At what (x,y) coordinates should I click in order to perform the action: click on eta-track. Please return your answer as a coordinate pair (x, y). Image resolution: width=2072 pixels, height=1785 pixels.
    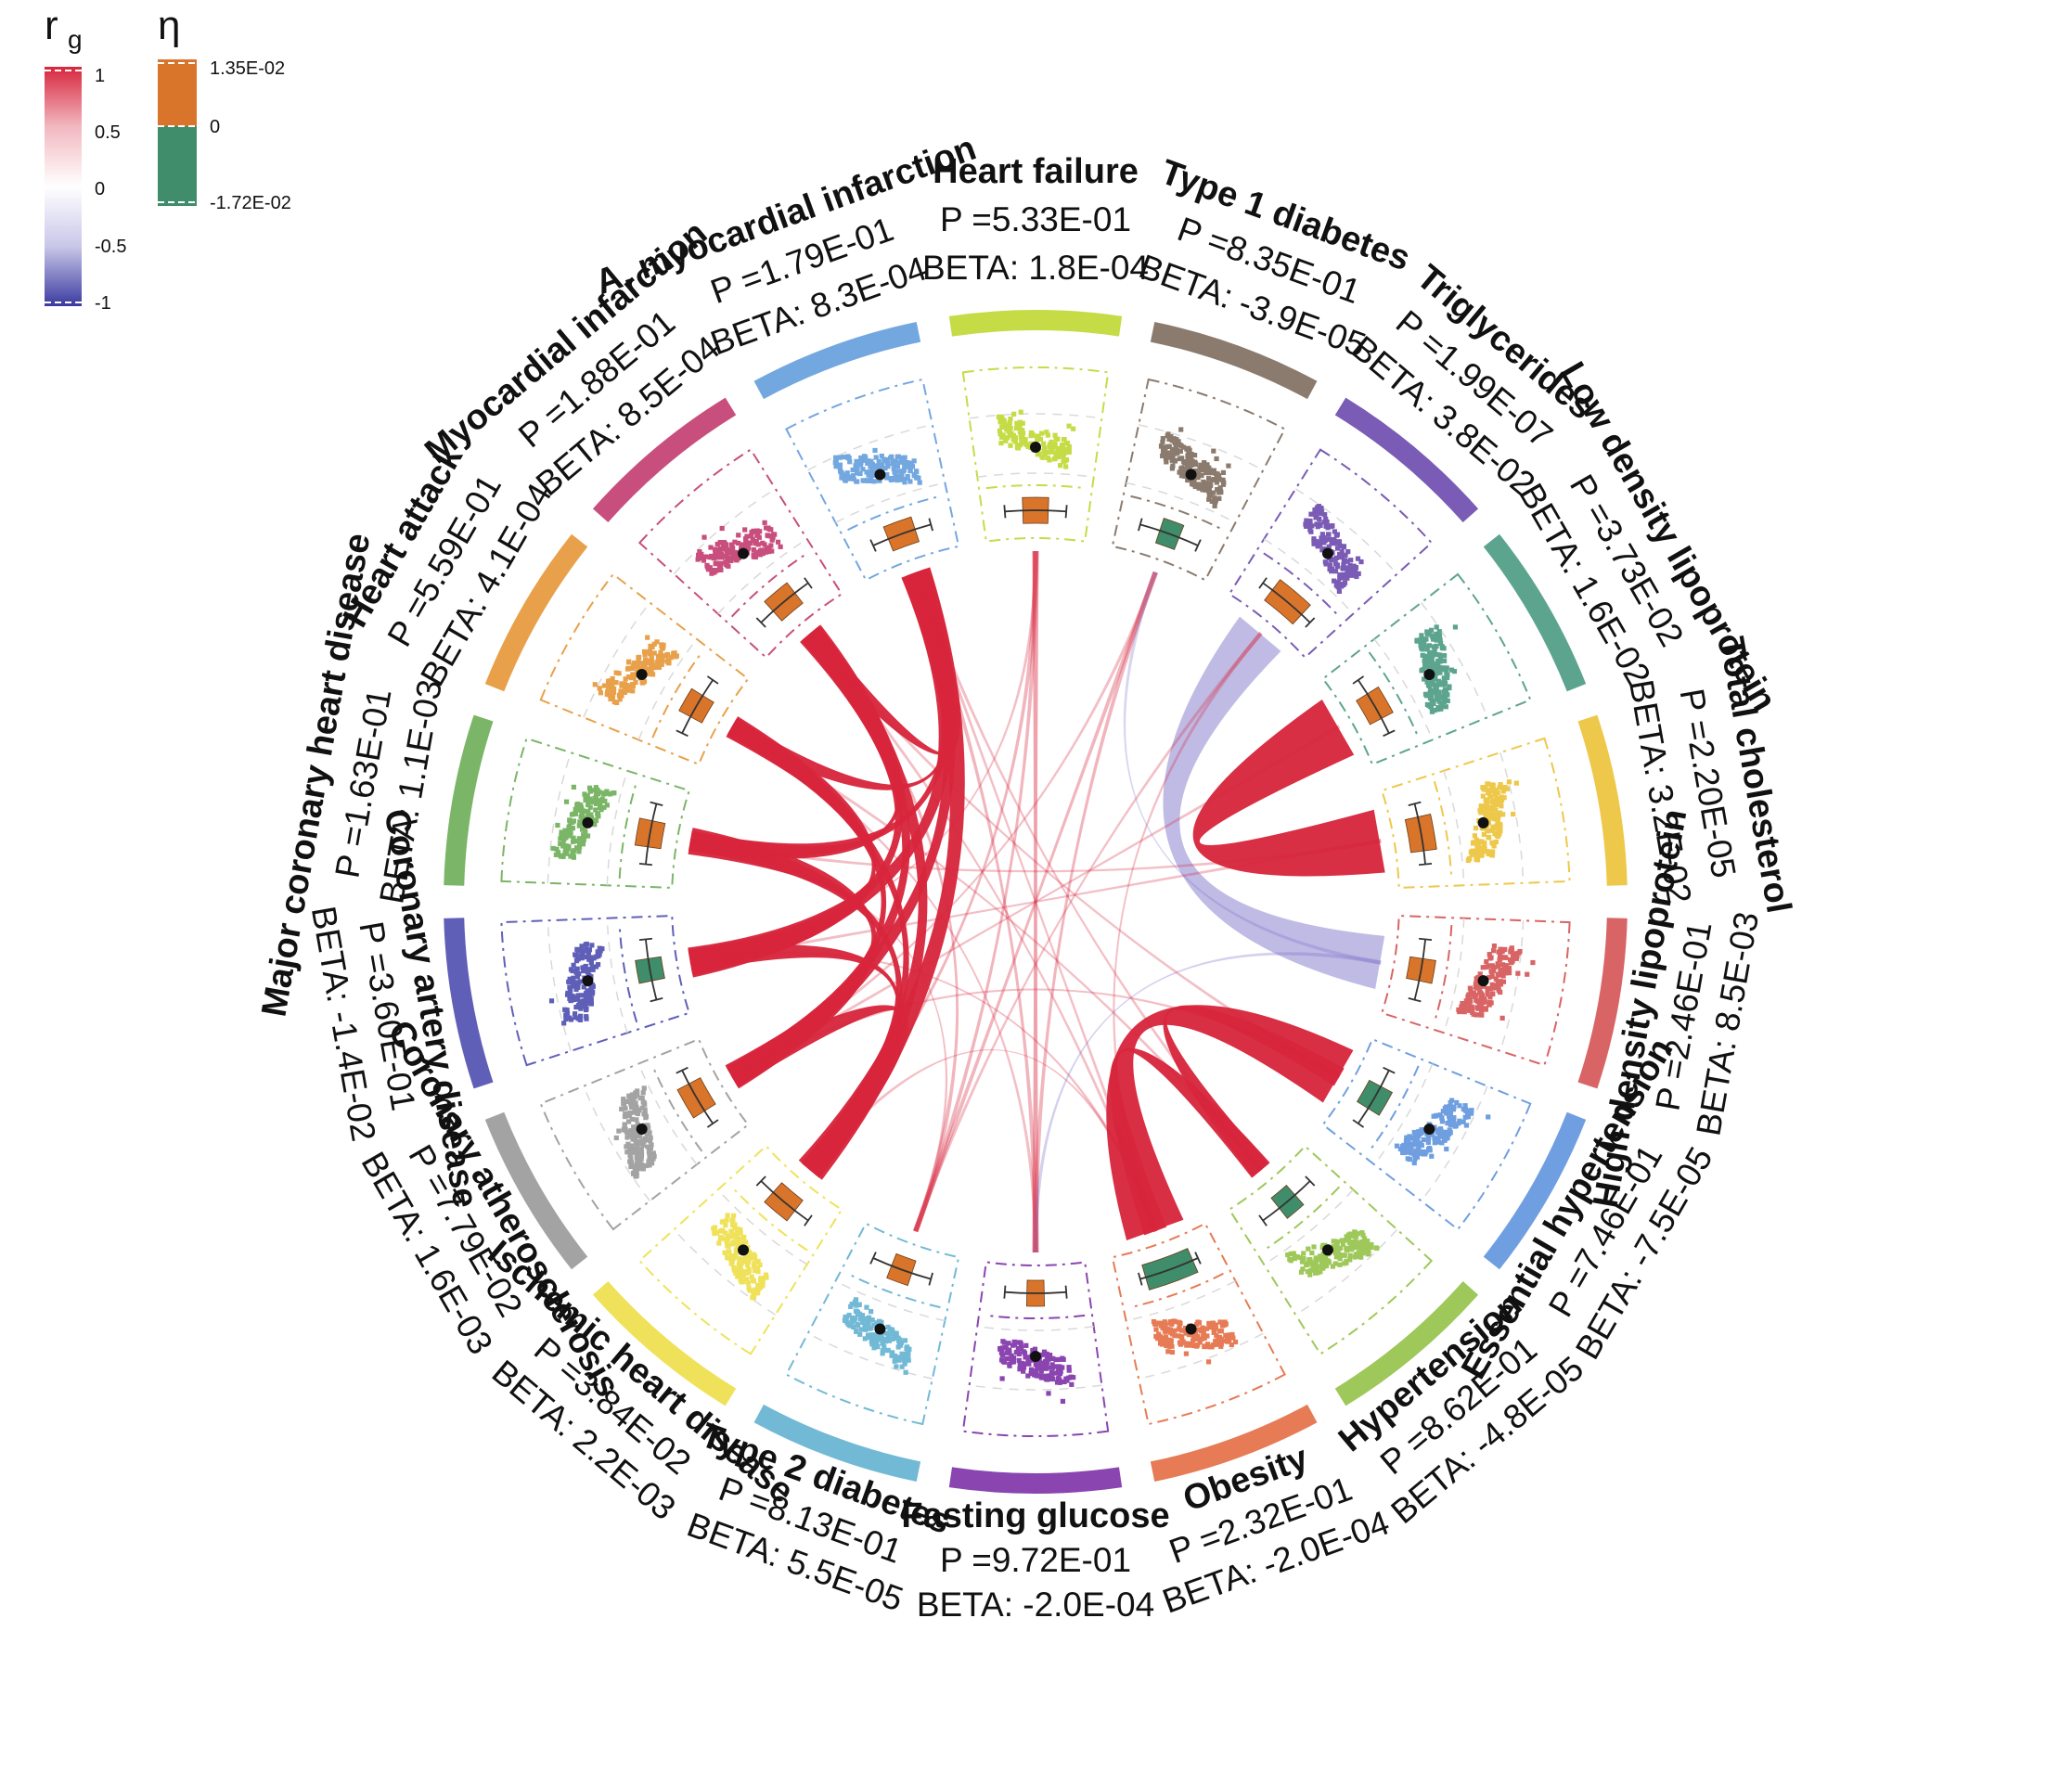
    Looking at the image, I should click on (1035, 510).